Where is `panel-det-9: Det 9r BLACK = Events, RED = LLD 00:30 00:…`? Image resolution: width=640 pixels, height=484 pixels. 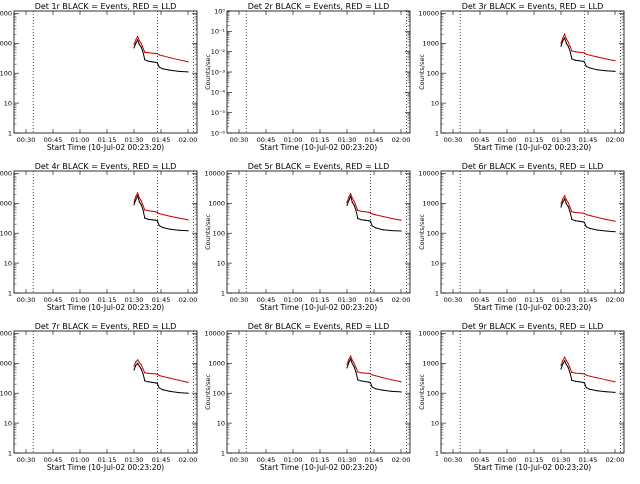
panel-det-9: Det 9r BLACK = Events, RED = LLD 00:30 00:… is located at coordinates (521, 397).